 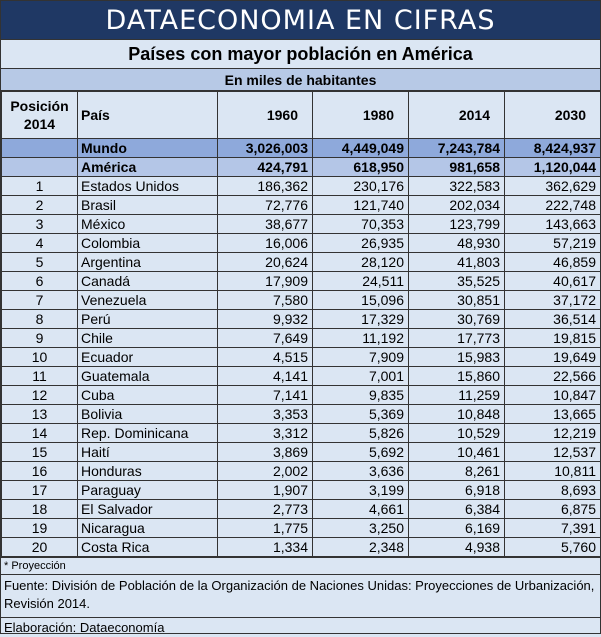 I want to click on row-1980: 121,740, so click(x=360, y=205).